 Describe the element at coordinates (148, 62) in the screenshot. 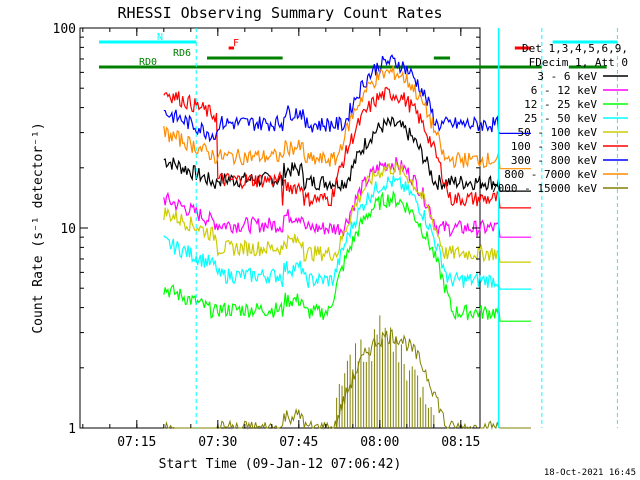

I see `flag-label-rd0: RD0` at that location.